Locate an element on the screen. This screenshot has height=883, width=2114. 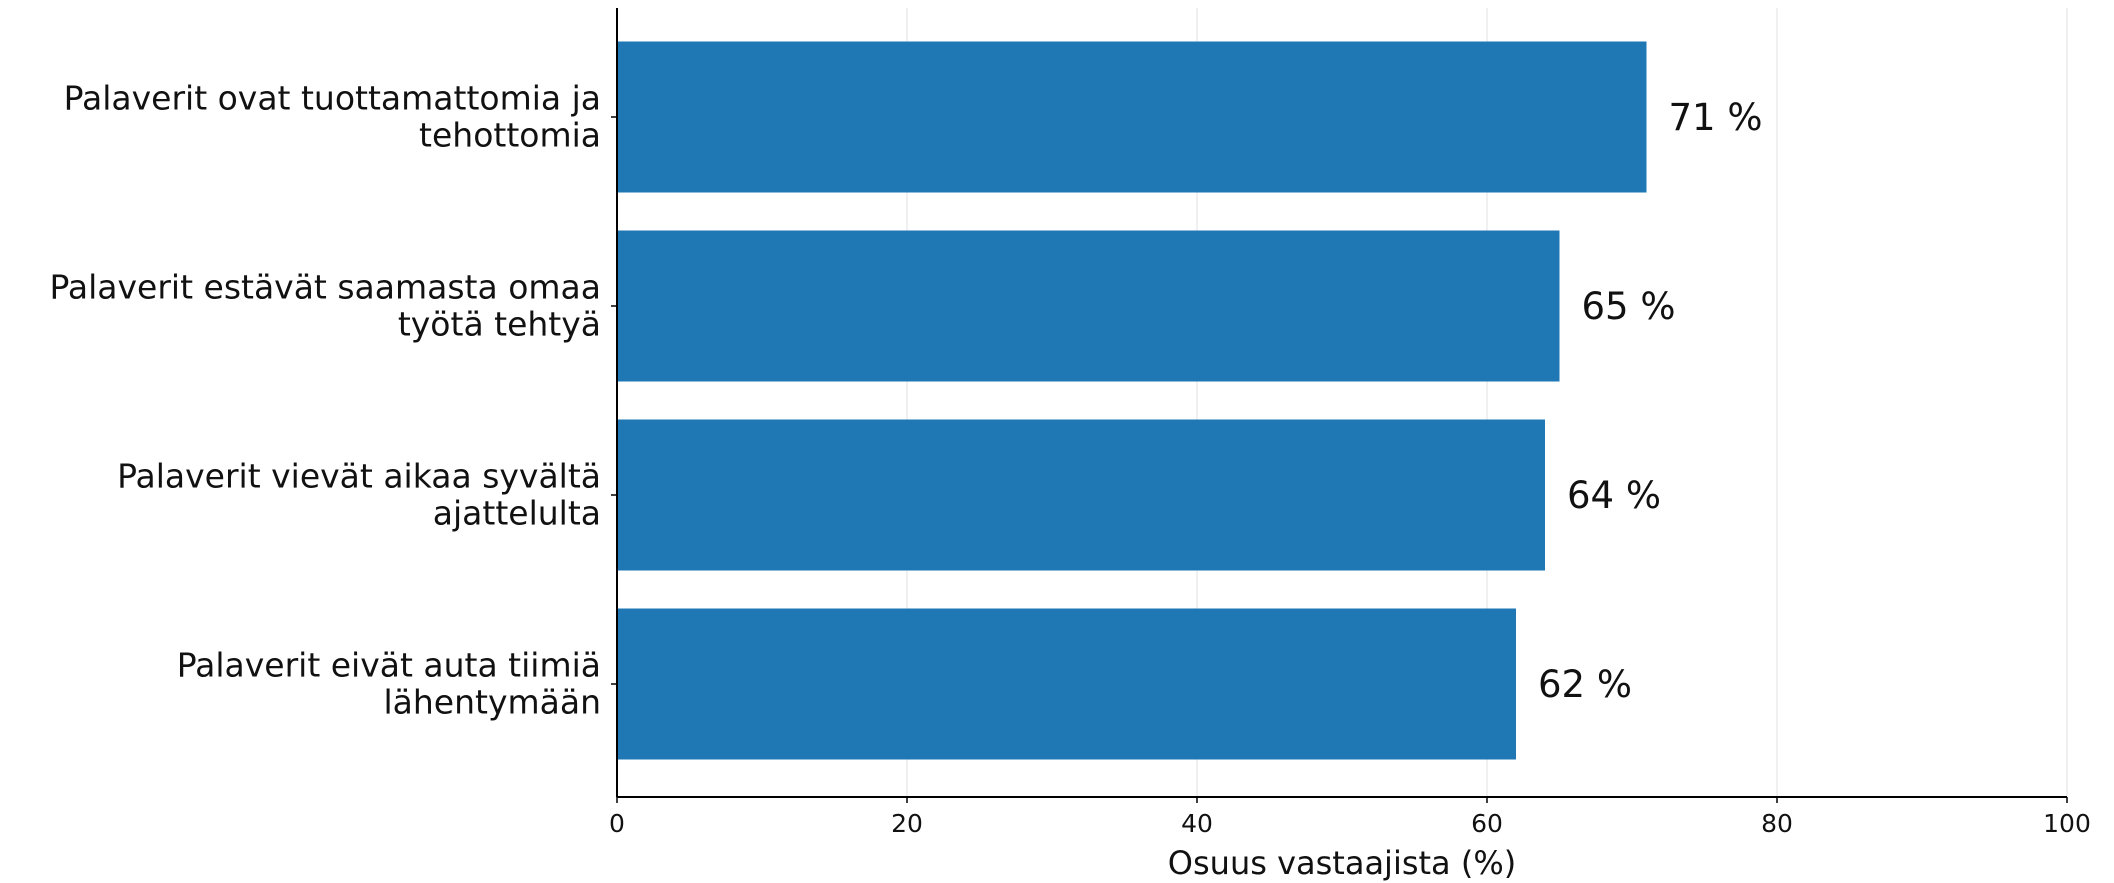
value-labels: 71 % 65 % 64 % 62 % is located at coordinates (1650, 401).